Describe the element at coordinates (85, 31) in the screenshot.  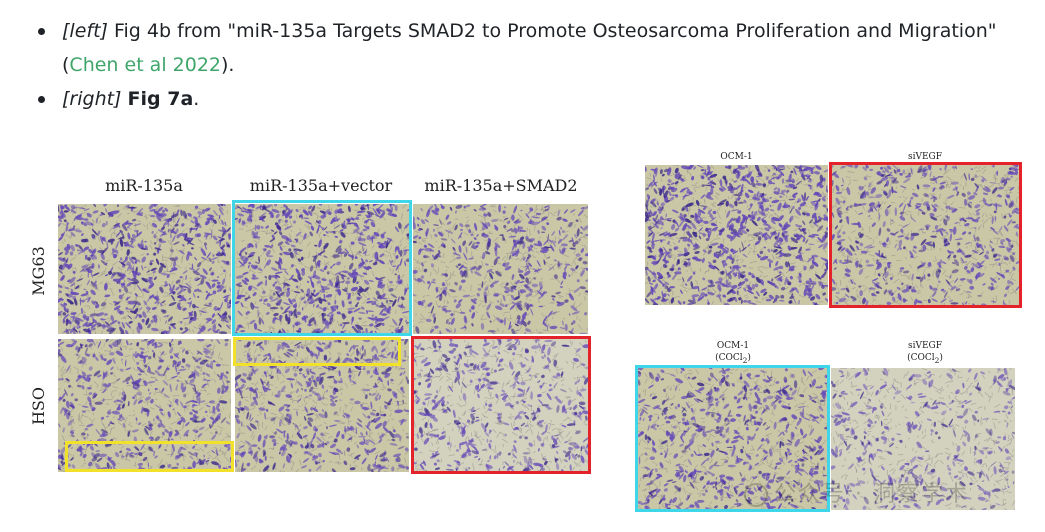
I see `bullet-left-tag: [left]` at that location.